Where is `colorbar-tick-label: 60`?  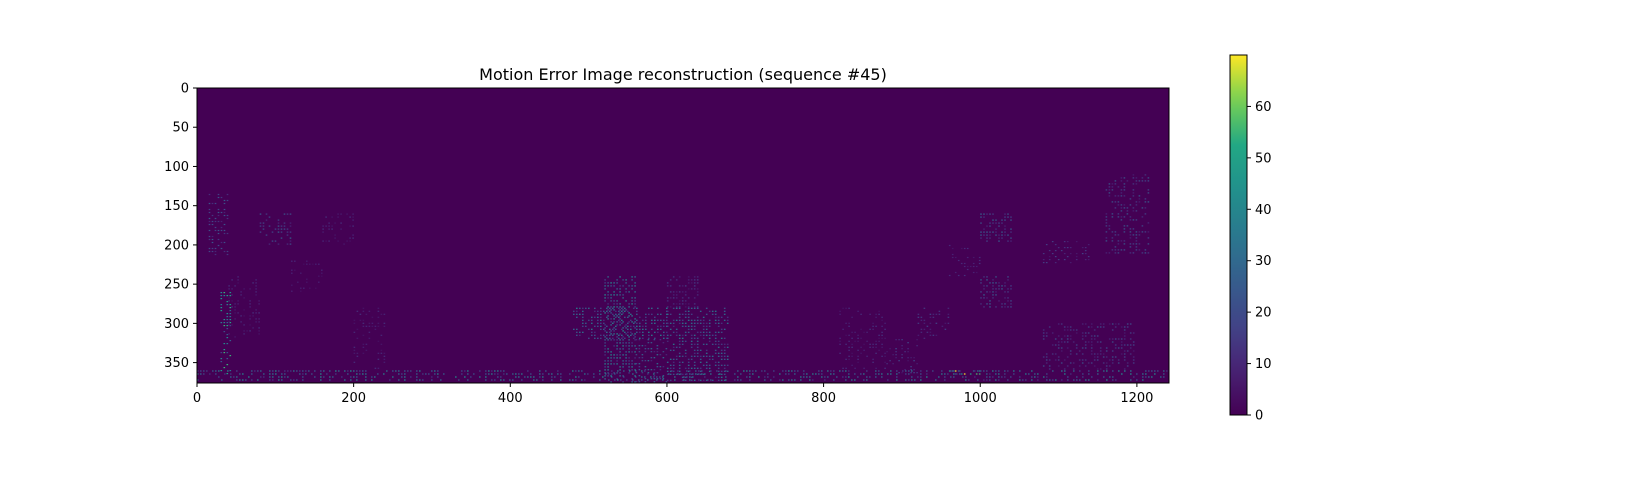 colorbar-tick-label: 60 is located at coordinates (1263, 107).